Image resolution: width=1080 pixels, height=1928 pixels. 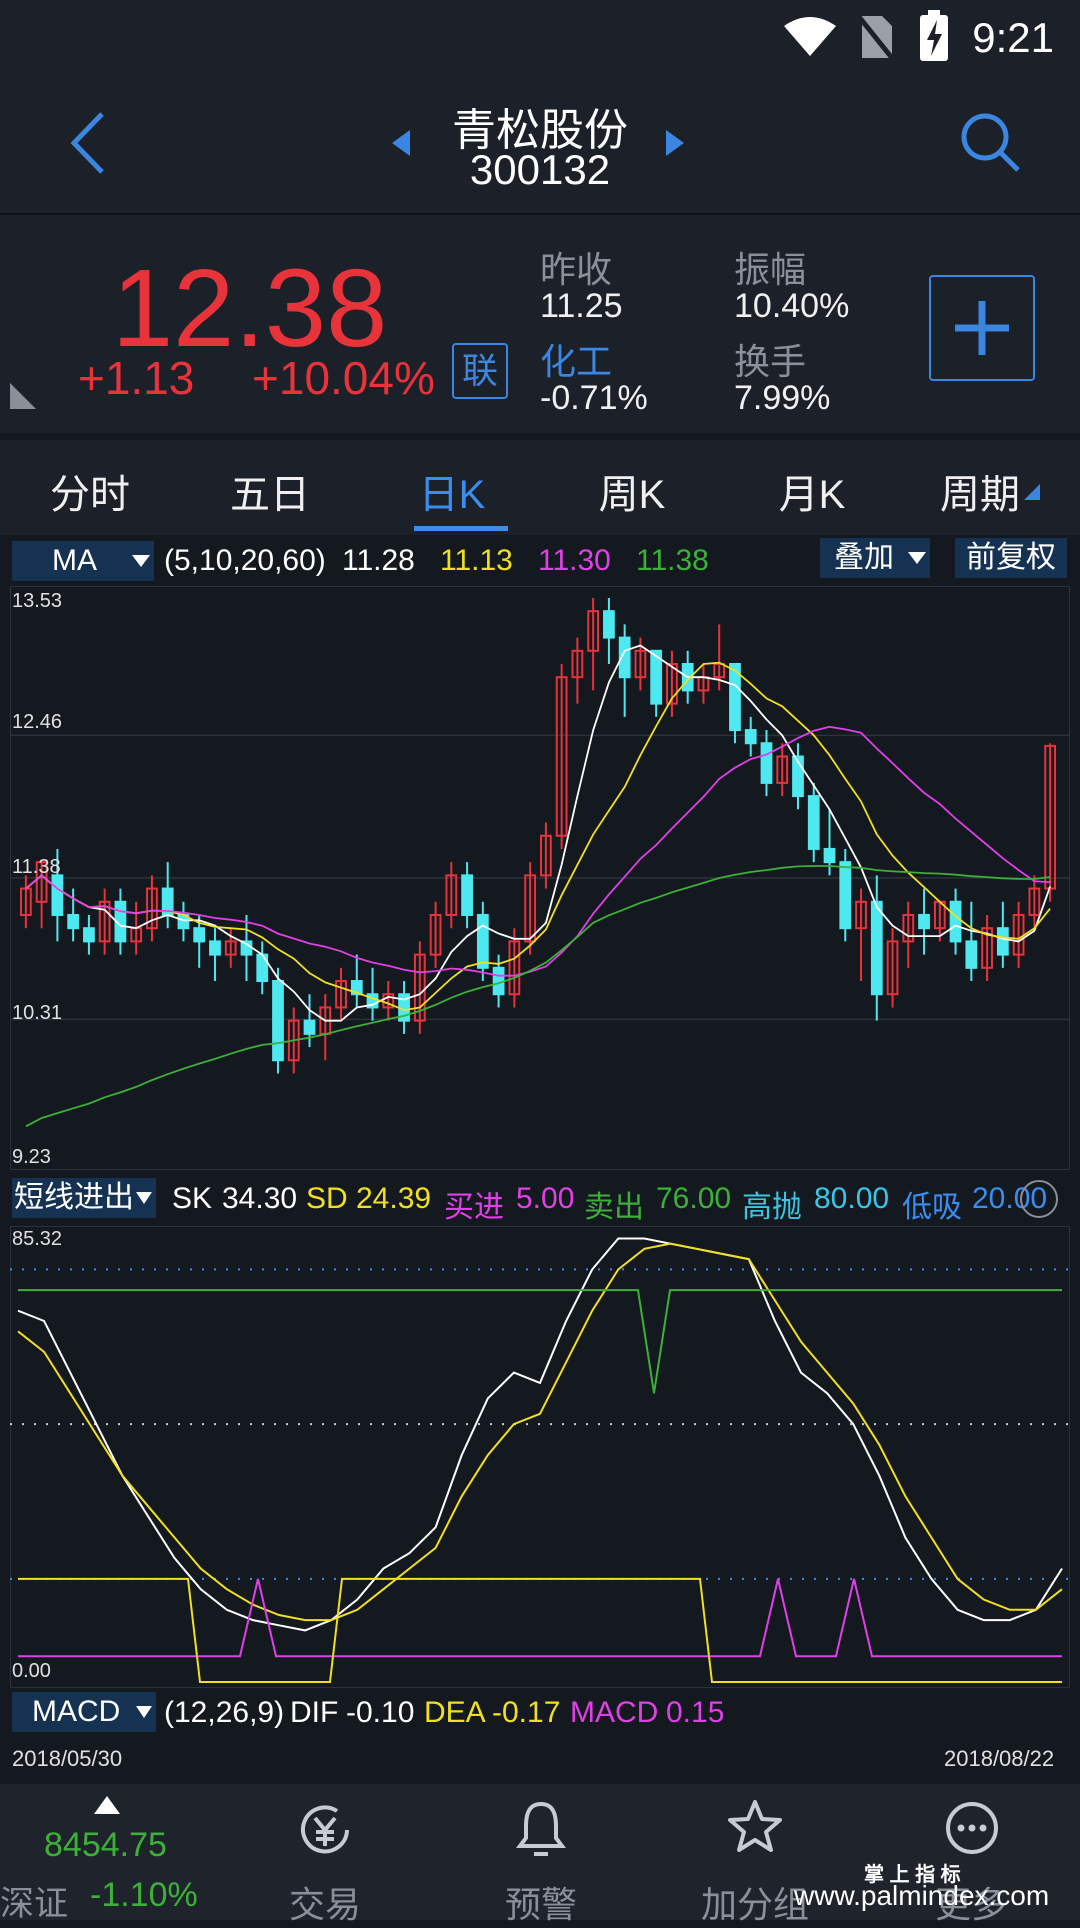 I want to click on tab-daily-k: 日K, so click(x=452, y=495).